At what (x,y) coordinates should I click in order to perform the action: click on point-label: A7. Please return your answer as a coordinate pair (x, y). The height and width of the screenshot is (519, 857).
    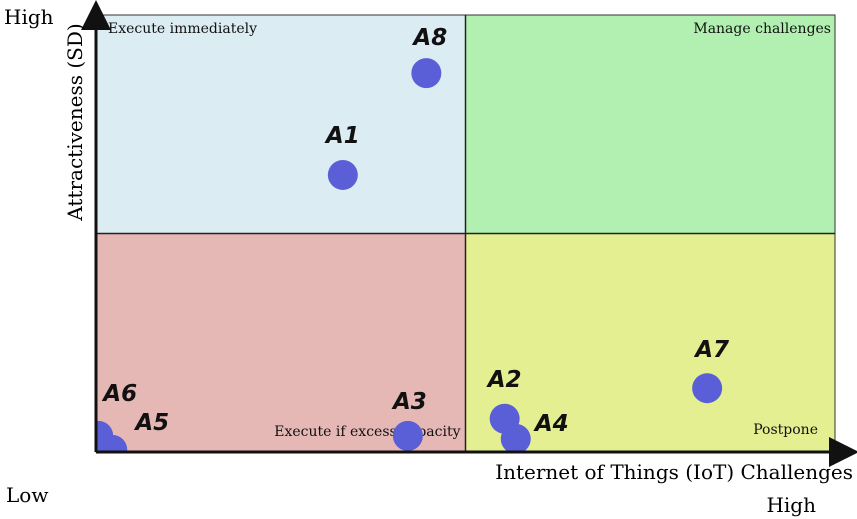
    Looking at the image, I should click on (711, 350).